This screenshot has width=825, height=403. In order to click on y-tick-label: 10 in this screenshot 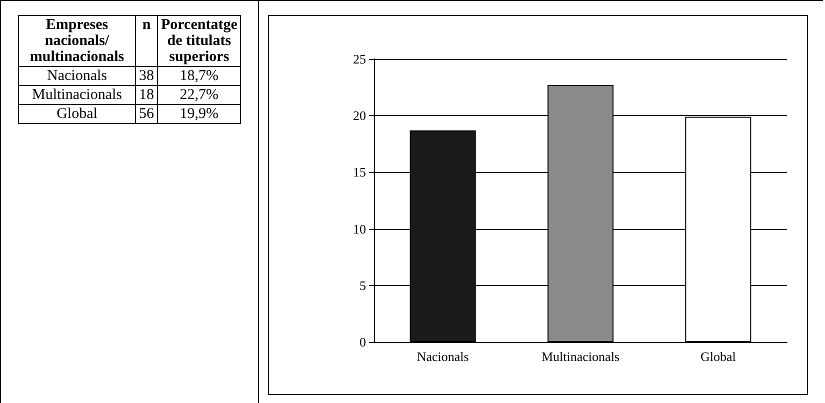, I will do `click(359, 228)`.